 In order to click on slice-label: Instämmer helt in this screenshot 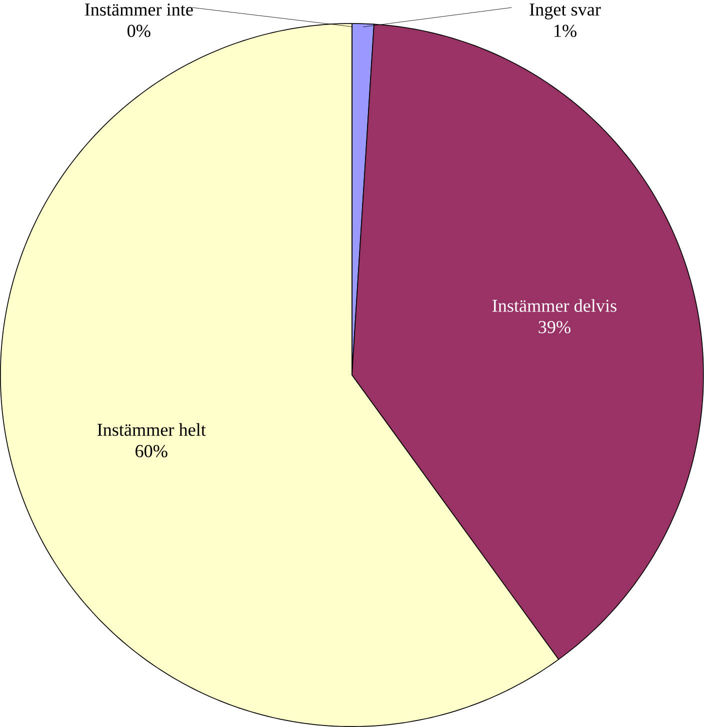, I will do `click(151, 429)`.